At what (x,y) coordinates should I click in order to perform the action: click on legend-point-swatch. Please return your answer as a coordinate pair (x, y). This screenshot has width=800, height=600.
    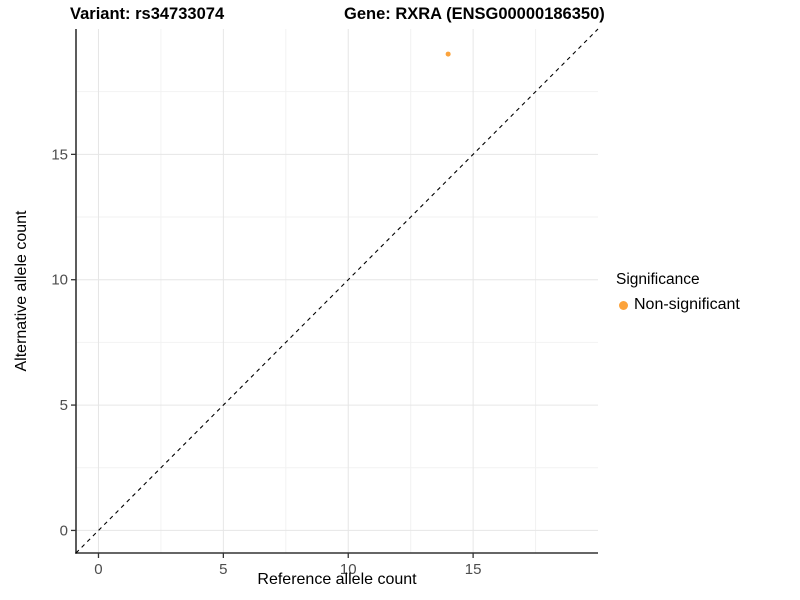
    Looking at the image, I should click on (623, 305).